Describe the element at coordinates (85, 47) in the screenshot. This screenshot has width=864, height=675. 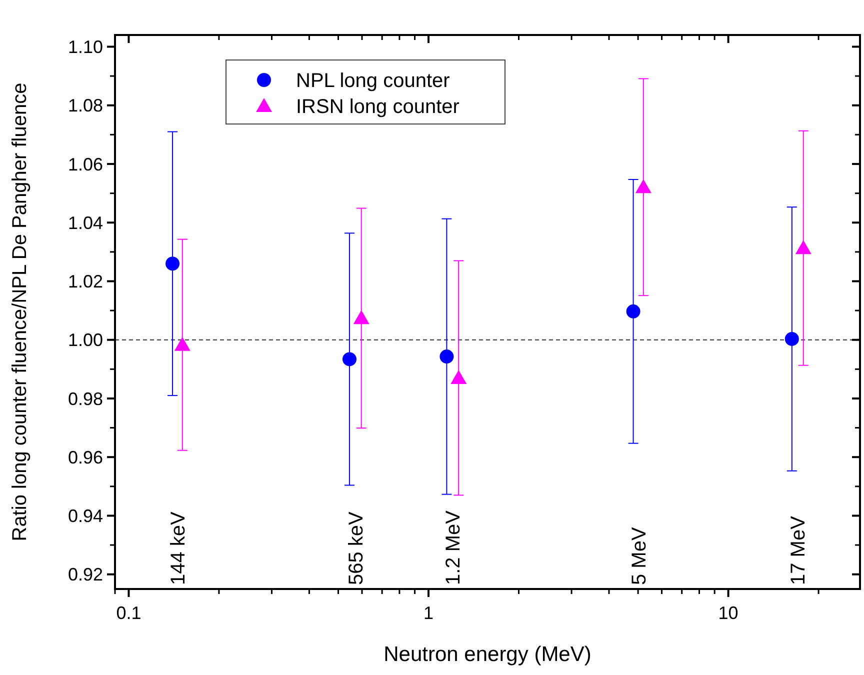
I see `y-tick-label: 1.10` at that location.